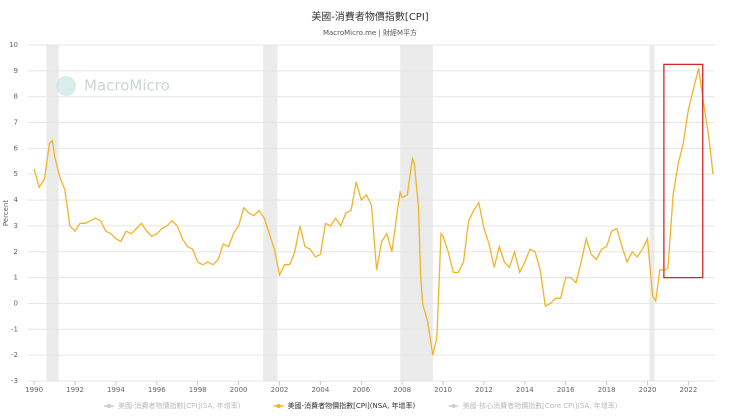 The image size is (740, 416). What do you see at coordinates (689, 390) in the screenshot?
I see `x-tick-label: 2022` at bounding box center [689, 390].